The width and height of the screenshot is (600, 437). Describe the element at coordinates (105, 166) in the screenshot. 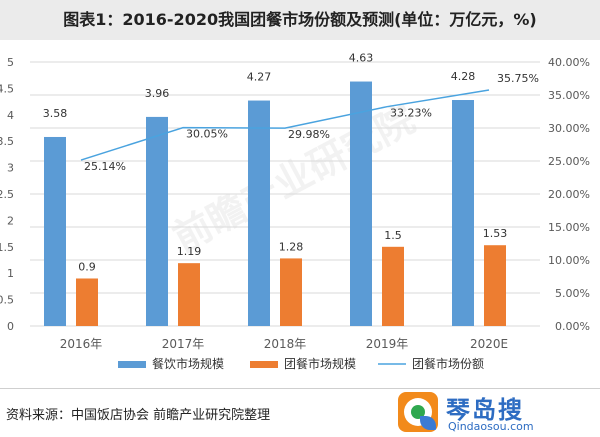

I see `share-label: 25.14%` at that location.